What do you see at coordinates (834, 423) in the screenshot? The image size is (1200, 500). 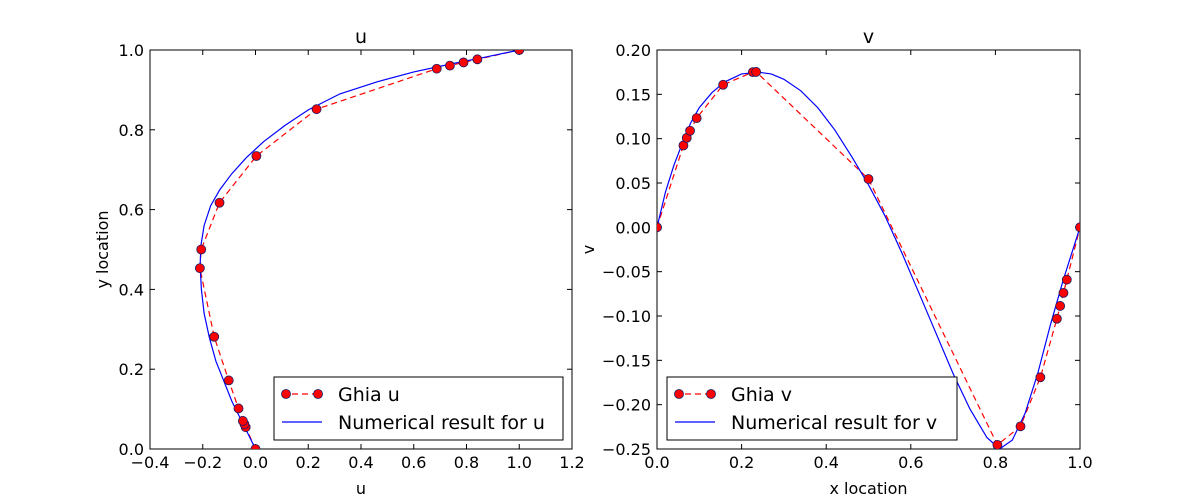 I see `legend-numerical-label: Numerical result for v` at bounding box center [834, 423].